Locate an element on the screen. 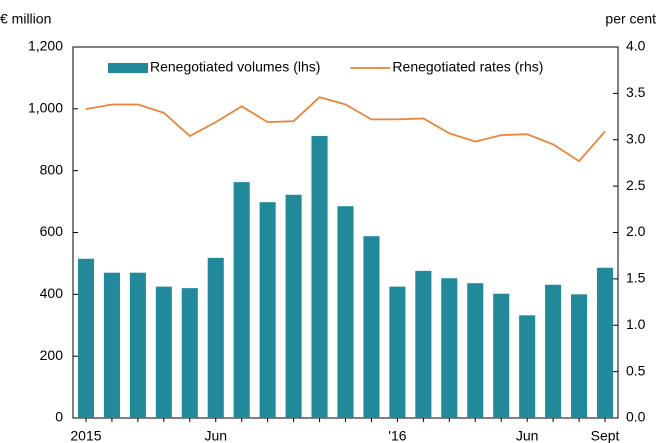 This screenshot has height=443, width=658. y-tick-label: 400 is located at coordinates (52, 293).